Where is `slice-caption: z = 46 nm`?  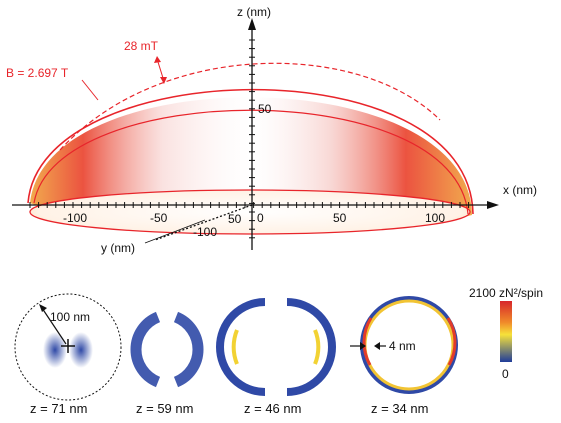
slice-caption: z = 46 nm is located at coordinates (272, 408).